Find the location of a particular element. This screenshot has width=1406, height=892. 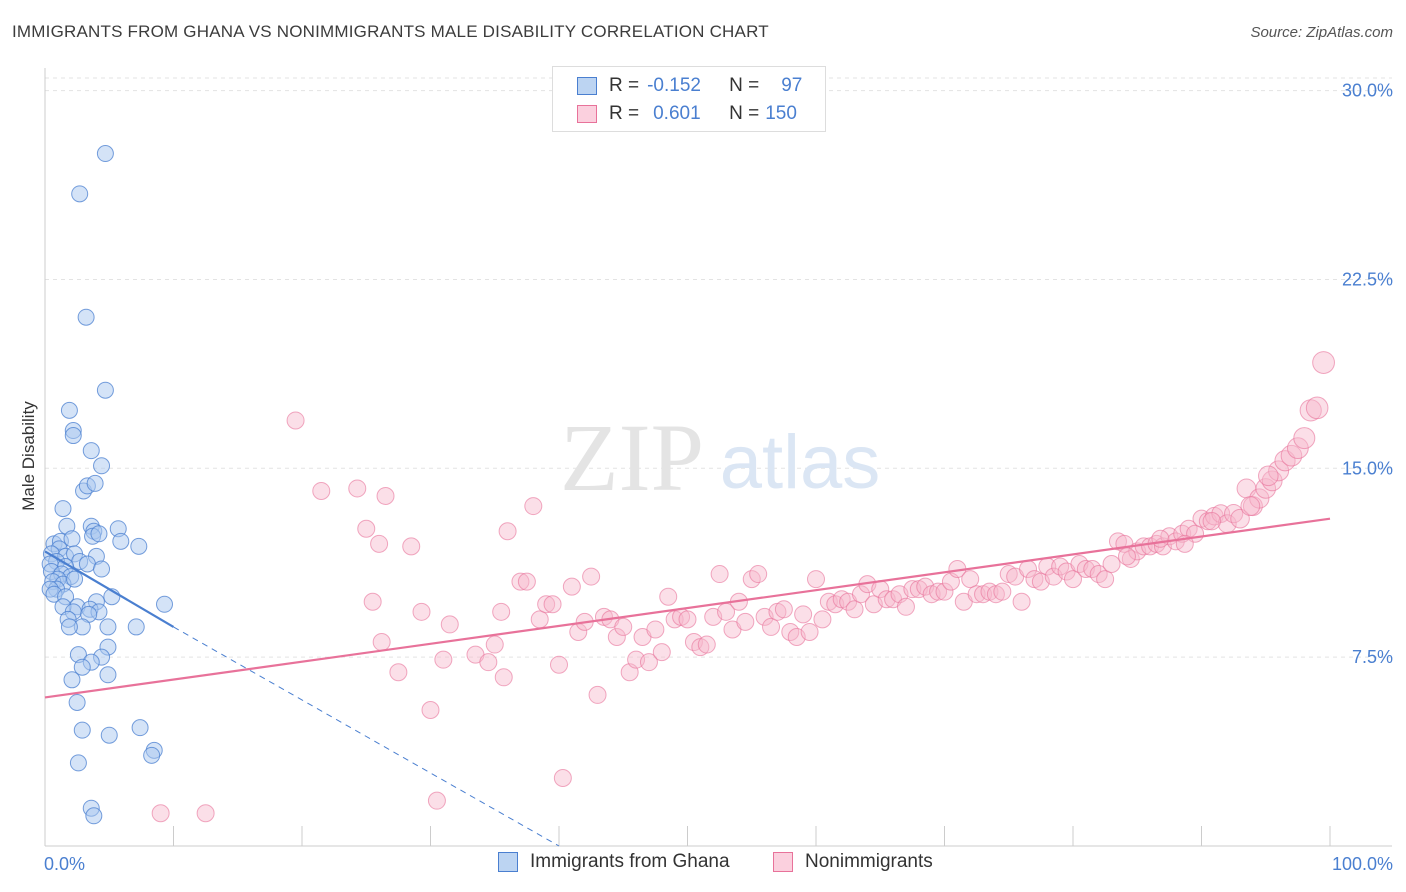

stats-legend: R = -0.152 N = 97 R = 0.601 N = 150 is located at coordinates (689, 99).